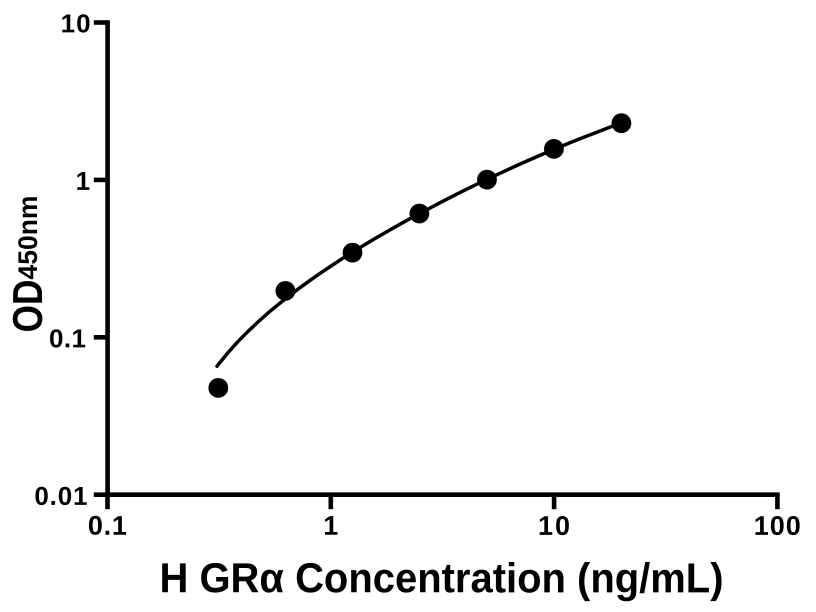 This screenshot has height=612, width=816. What do you see at coordinates (27, 264) in the screenshot?
I see `svg-text: OD450nm` at bounding box center [27, 264].